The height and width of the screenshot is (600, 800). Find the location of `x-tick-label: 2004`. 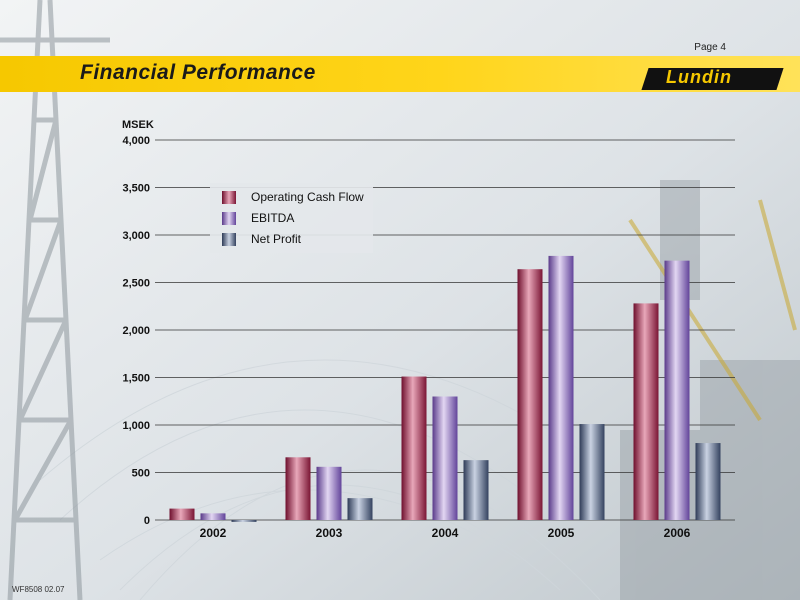

x-tick-label: 2004 is located at coordinates (445, 533).